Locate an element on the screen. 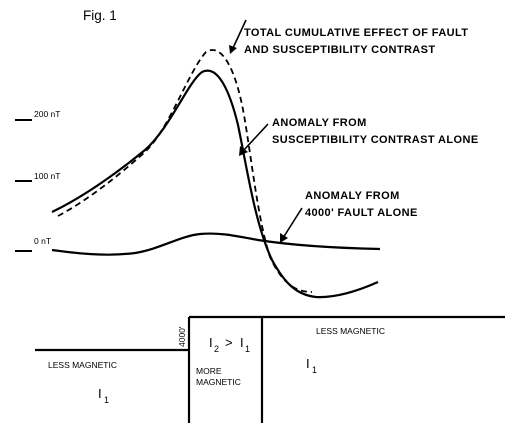 Image resolution: width=515 pixels, height=442 pixels. center-relation-i1-sub: 1 is located at coordinates (247, 349).